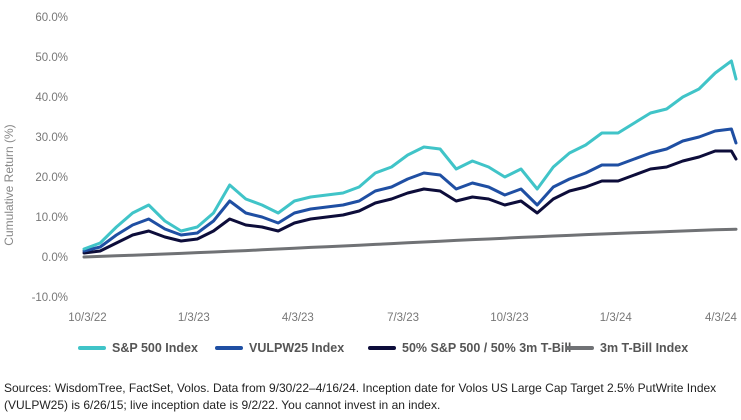 This screenshot has height=420, width=741. Describe the element at coordinates (616, 318) in the screenshot. I see `x-tick-label: 1/3/24` at that location.